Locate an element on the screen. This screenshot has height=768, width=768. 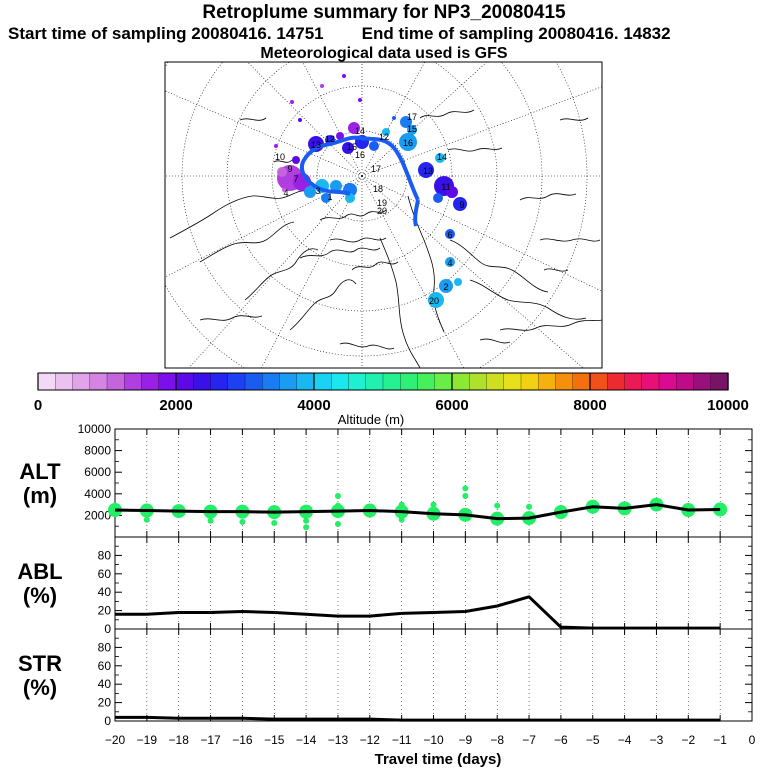
x-tick-label: −18 is located at coordinates (179, 740).